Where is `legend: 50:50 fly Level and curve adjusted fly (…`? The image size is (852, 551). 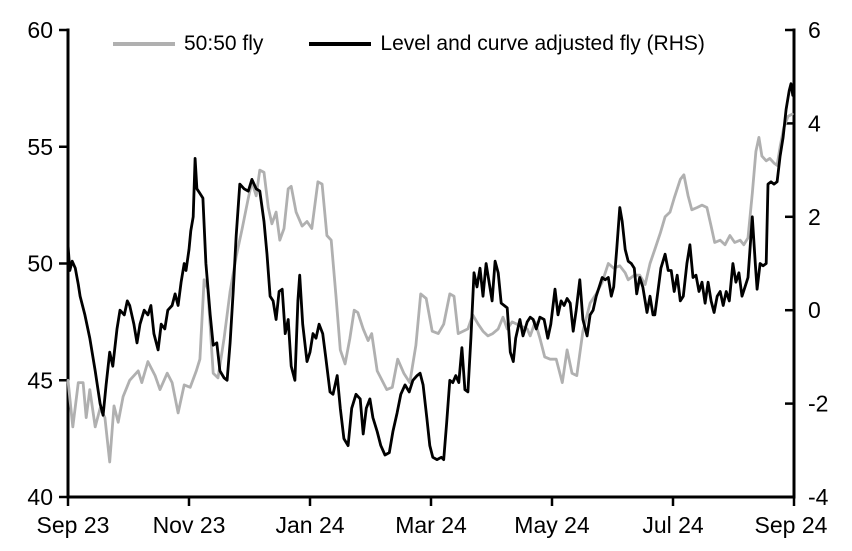 legend: 50:50 fly Level and curve adjusted fly (… is located at coordinates (409, 44).